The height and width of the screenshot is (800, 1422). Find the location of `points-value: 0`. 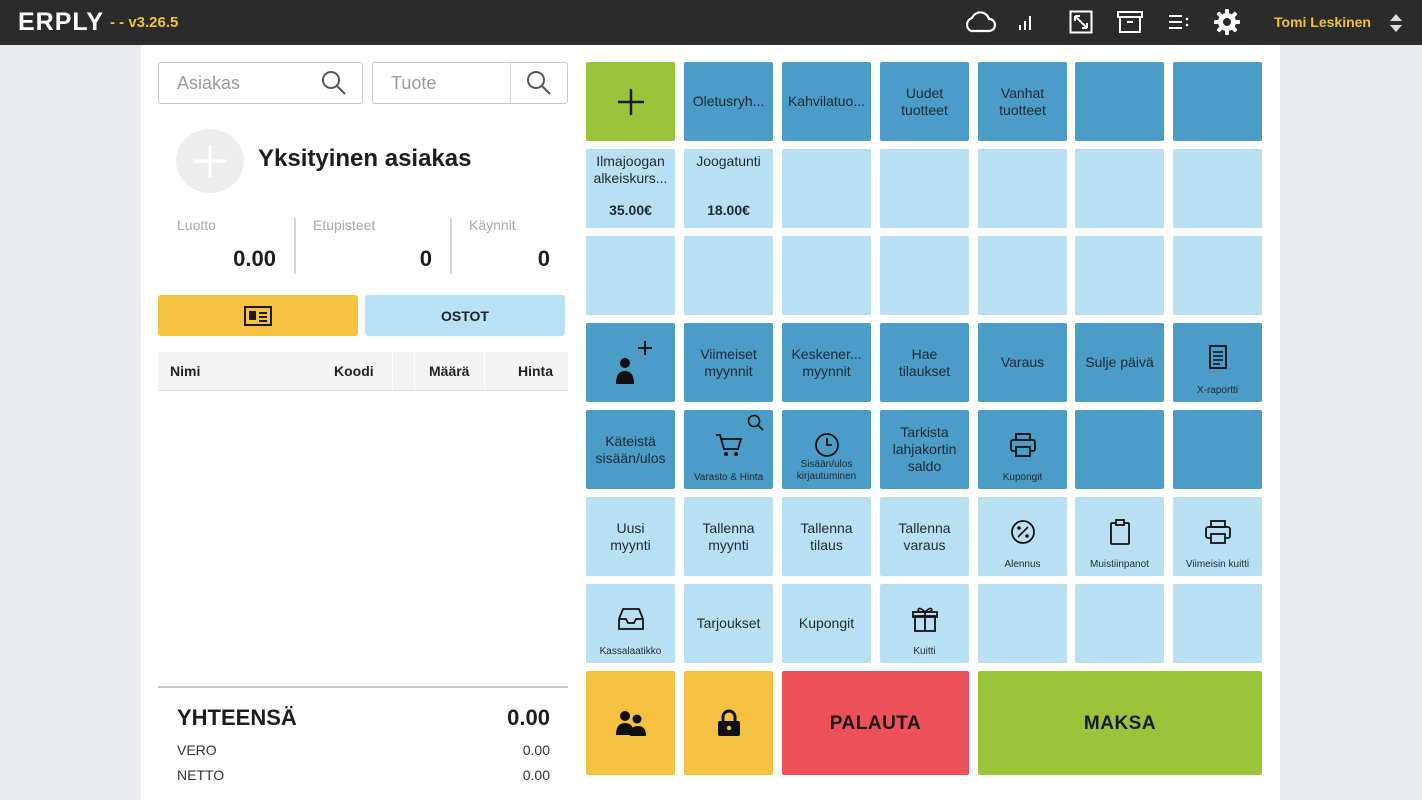

points-value: 0 is located at coordinates (425, 258).